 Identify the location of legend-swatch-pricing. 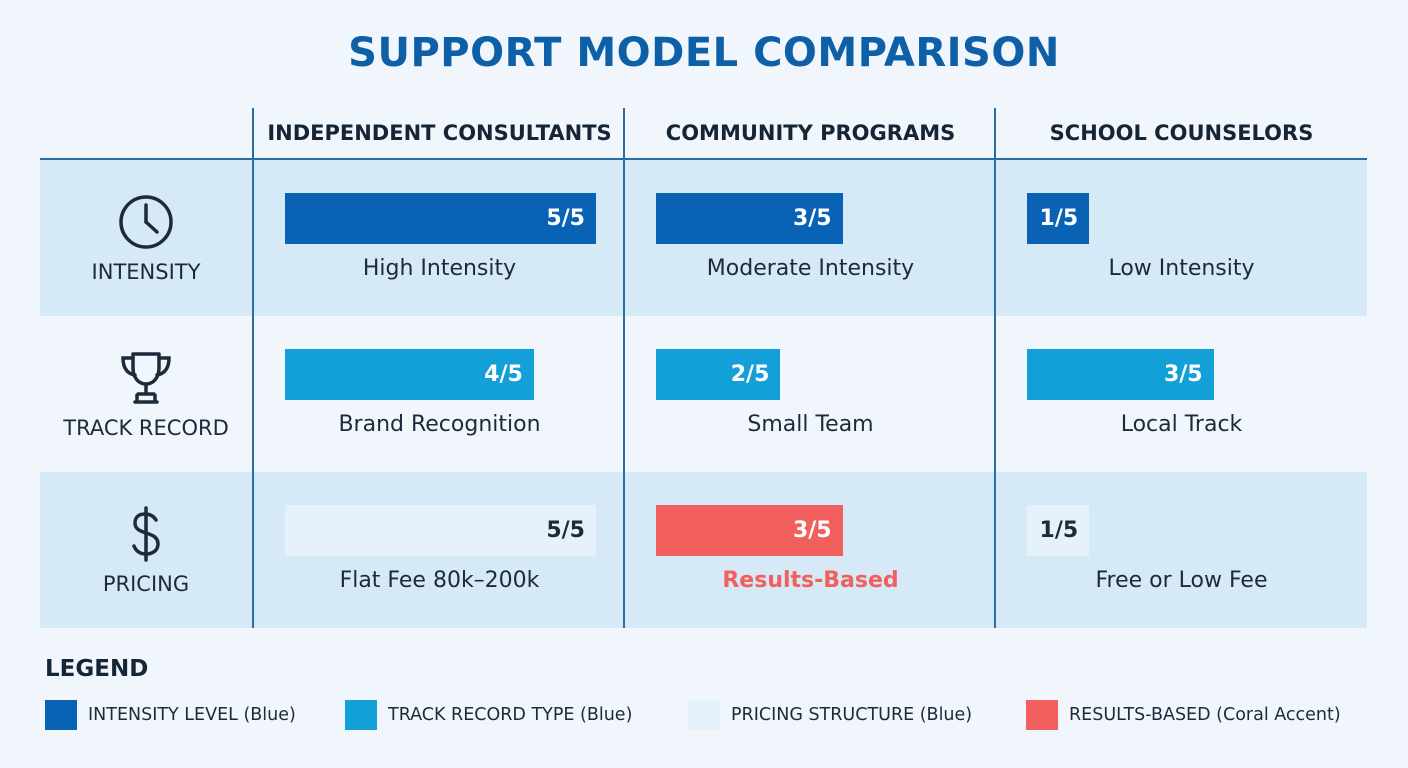
(704, 715).